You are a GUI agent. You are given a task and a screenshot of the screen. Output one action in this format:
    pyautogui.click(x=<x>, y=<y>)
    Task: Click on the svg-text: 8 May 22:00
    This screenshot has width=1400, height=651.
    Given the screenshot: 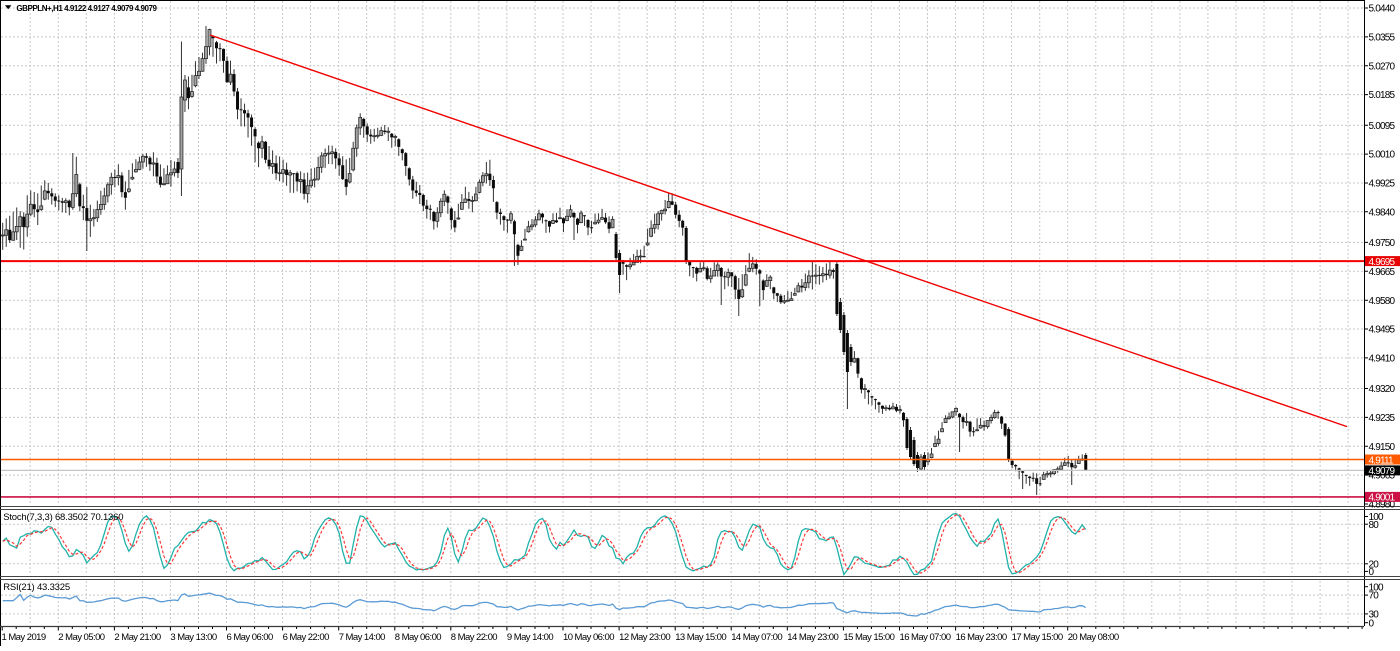 What is the action you would take?
    pyautogui.click(x=474, y=637)
    